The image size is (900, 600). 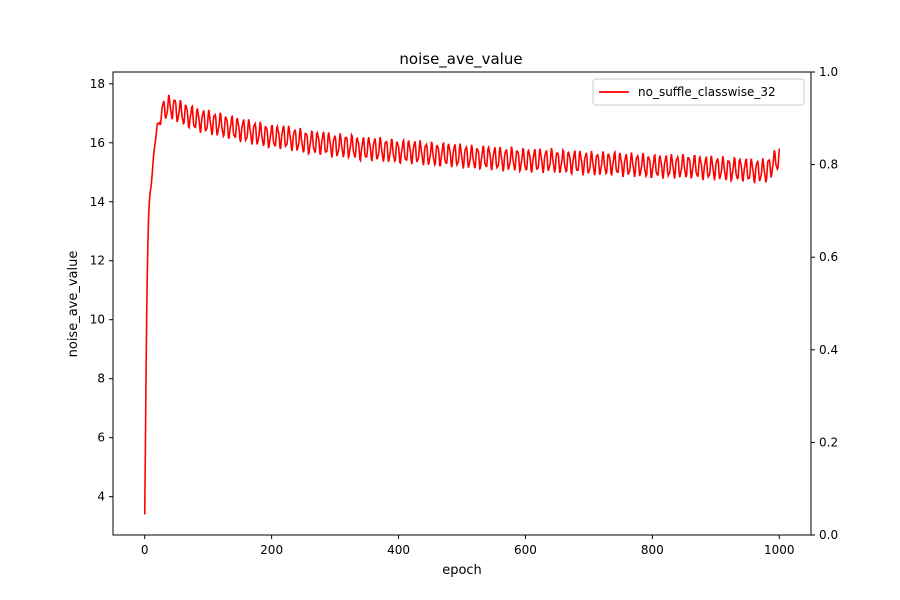 What do you see at coordinates (398, 550) in the screenshot?
I see `x-tick-label: 400` at bounding box center [398, 550].